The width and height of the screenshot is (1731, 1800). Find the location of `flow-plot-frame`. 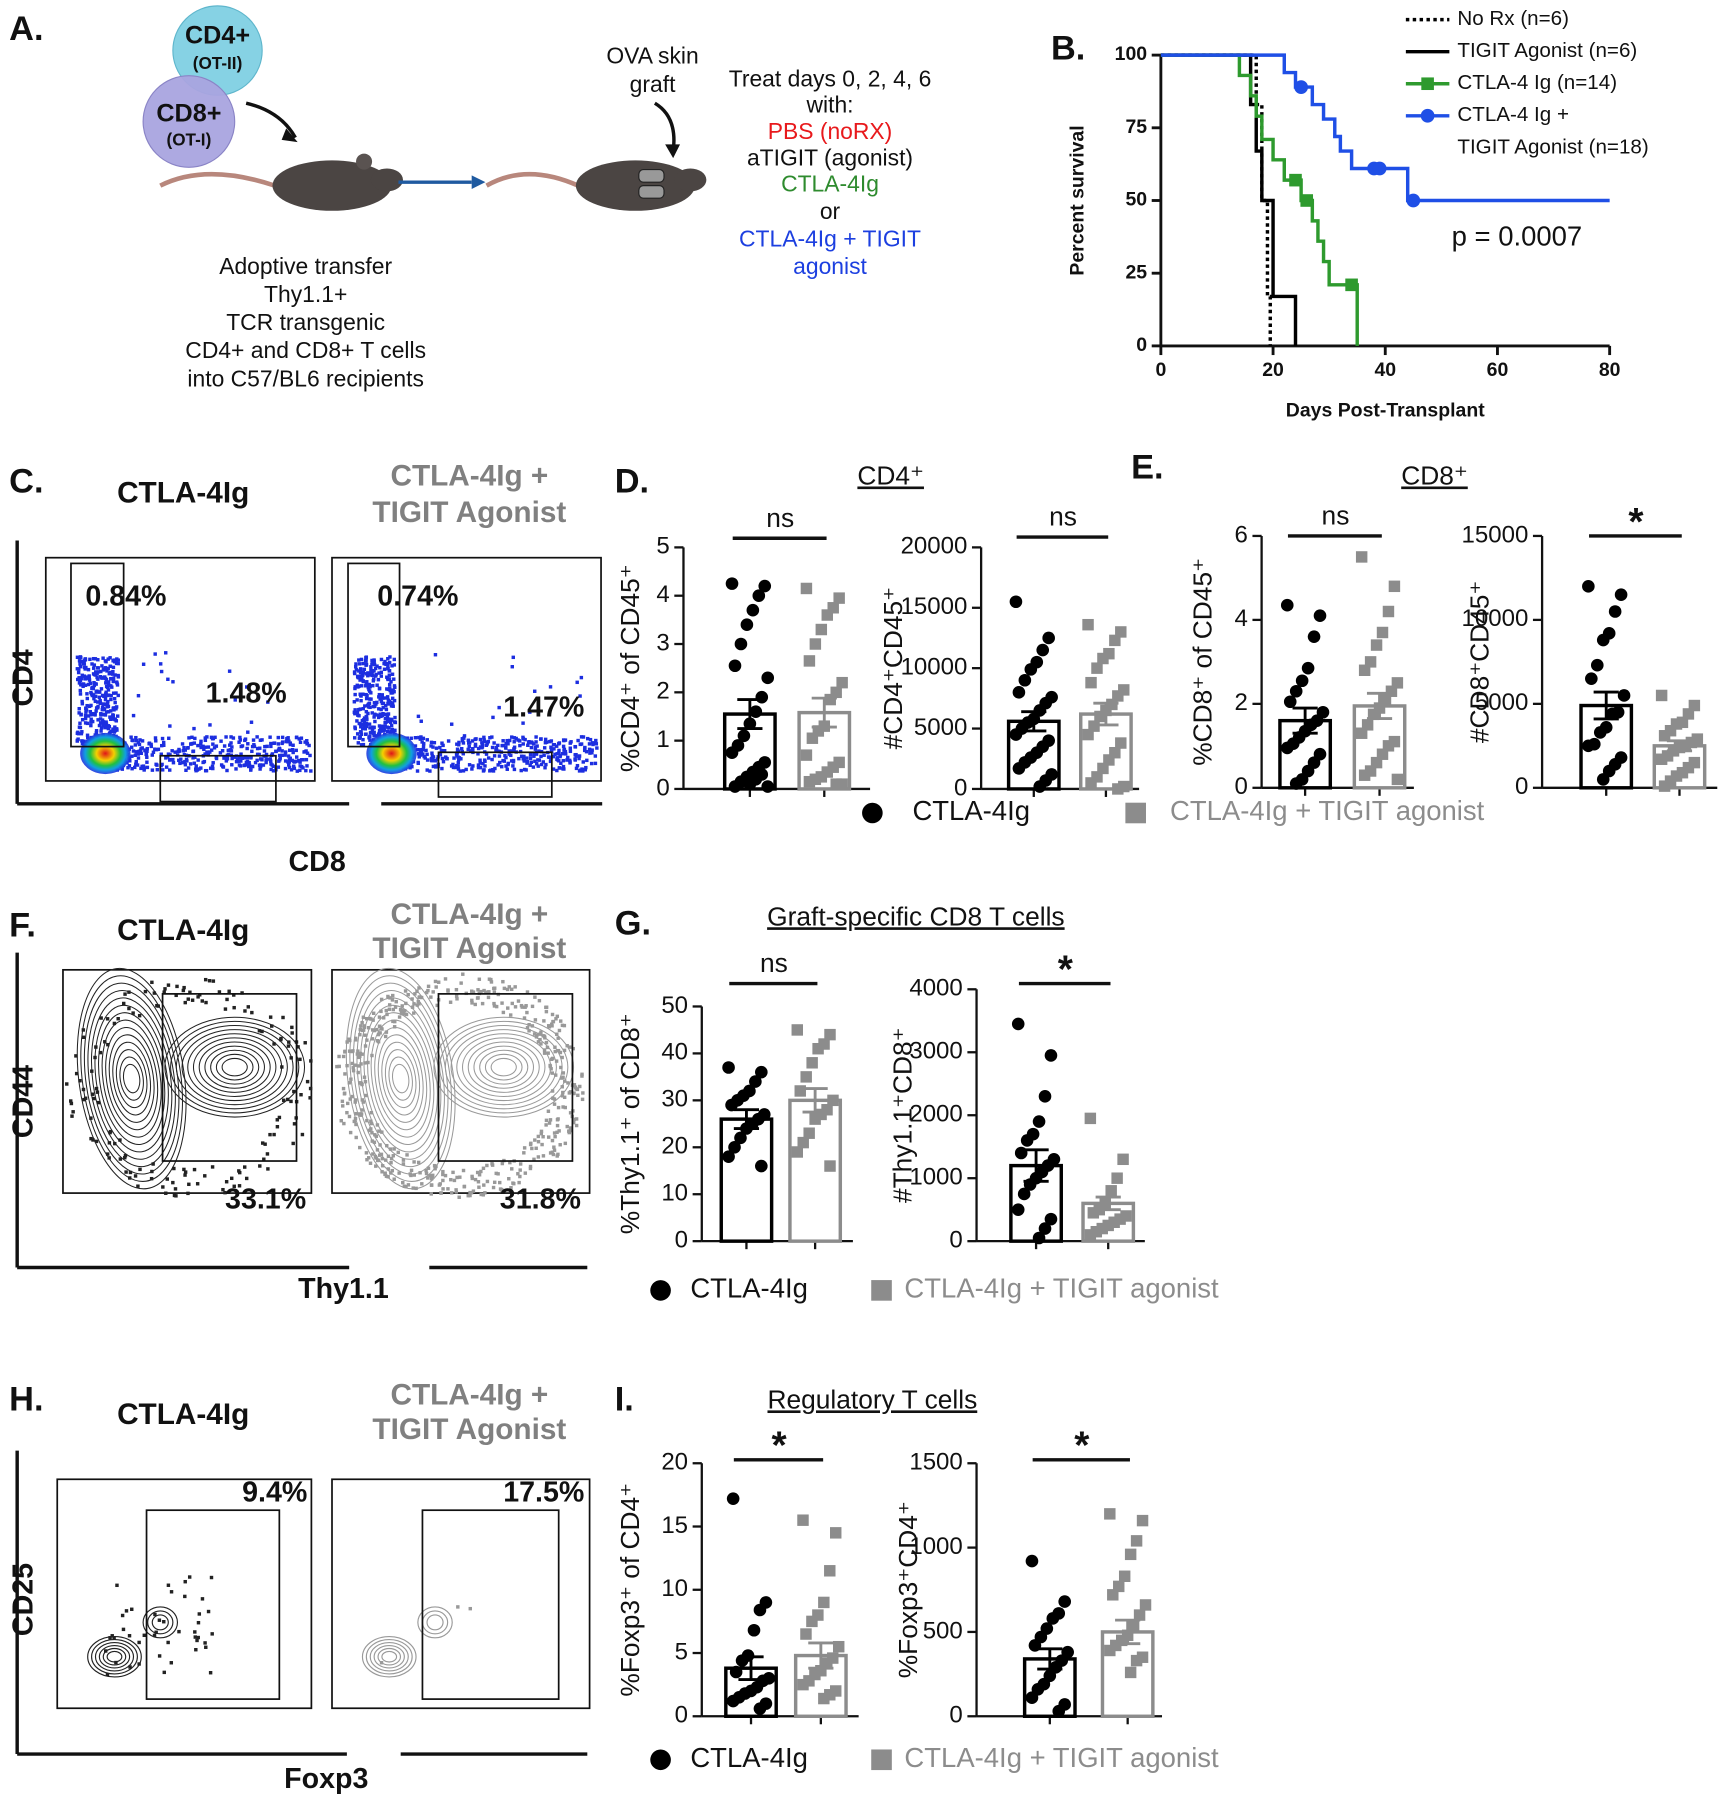

flow-plot-frame is located at coordinates (180, 669).